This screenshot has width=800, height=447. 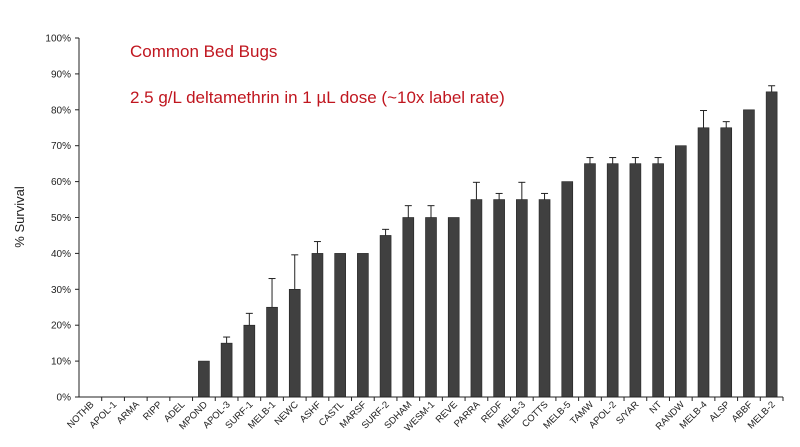 What do you see at coordinates (61, 254) in the screenshot?
I see `y-tick-label: 40%` at bounding box center [61, 254].